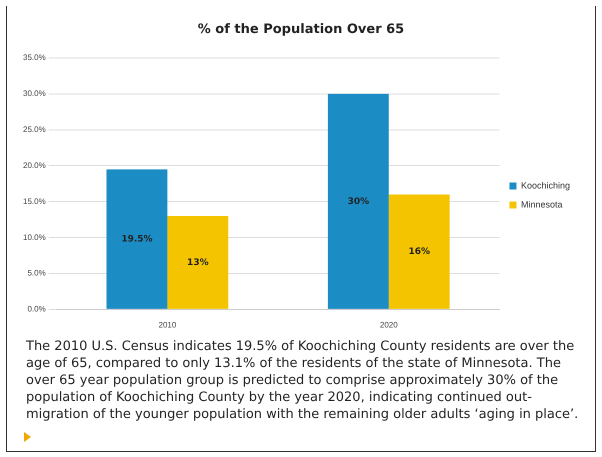 The height and width of the screenshot is (457, 602). Describe the element at coordinates (167, 325) in the screenshot. I see `x-tick-label: 2010` at that location.